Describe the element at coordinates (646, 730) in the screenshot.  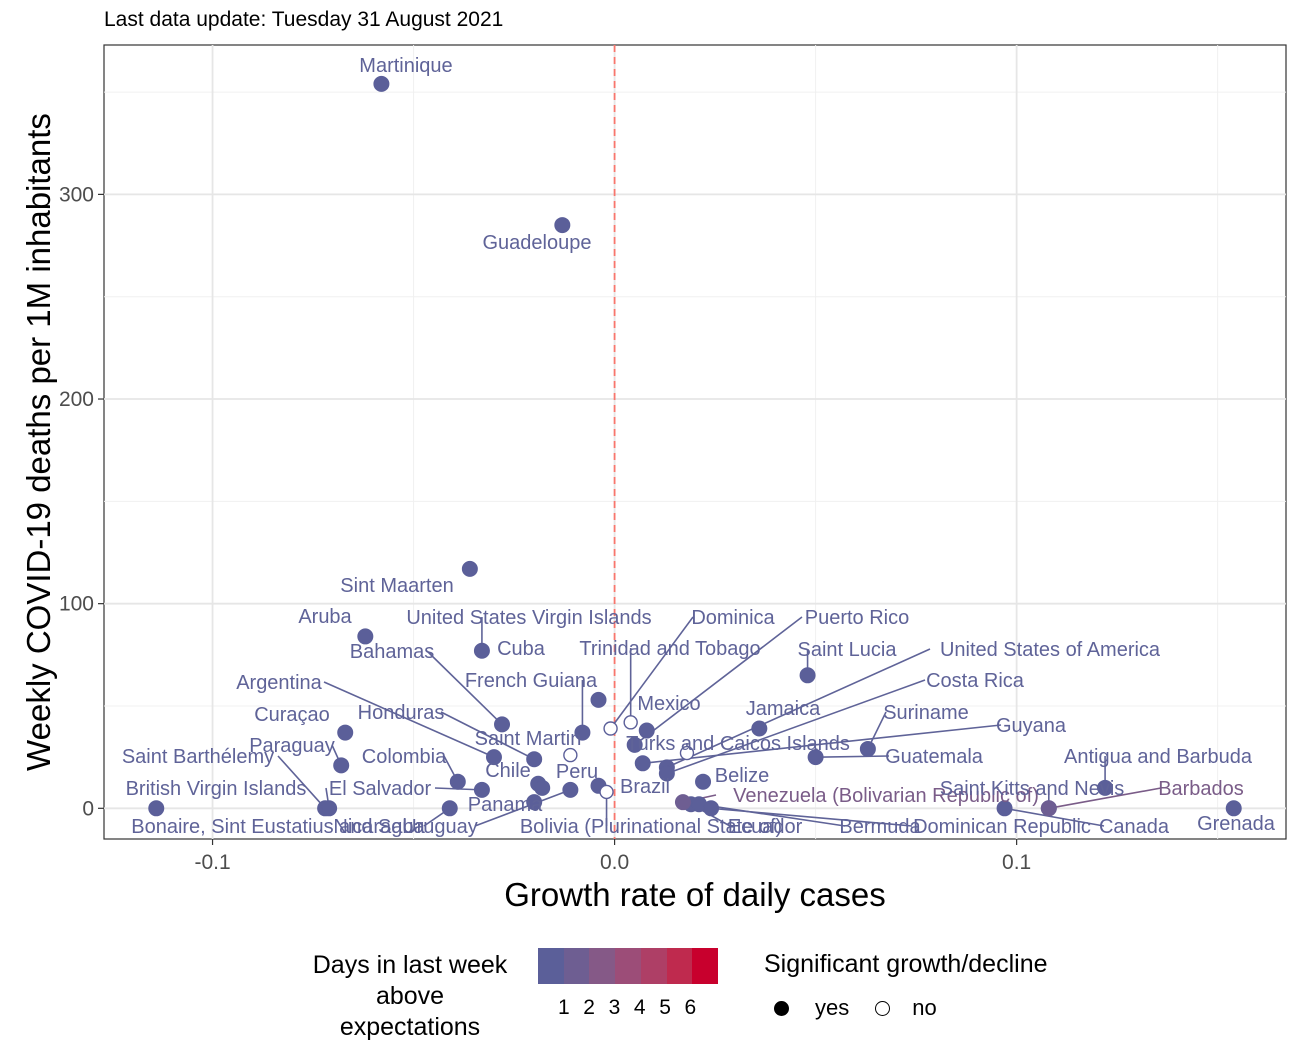
I see `point-mexico` at that location.